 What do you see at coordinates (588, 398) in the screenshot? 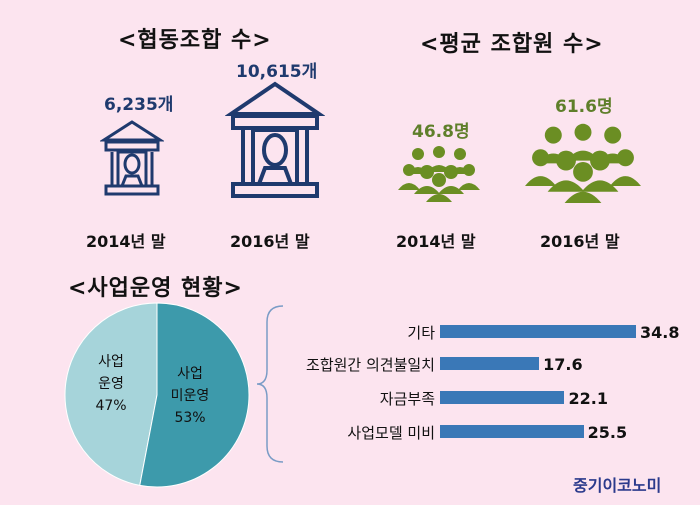
I see `bar-value: 22.1` at bounding box center [588, 398].